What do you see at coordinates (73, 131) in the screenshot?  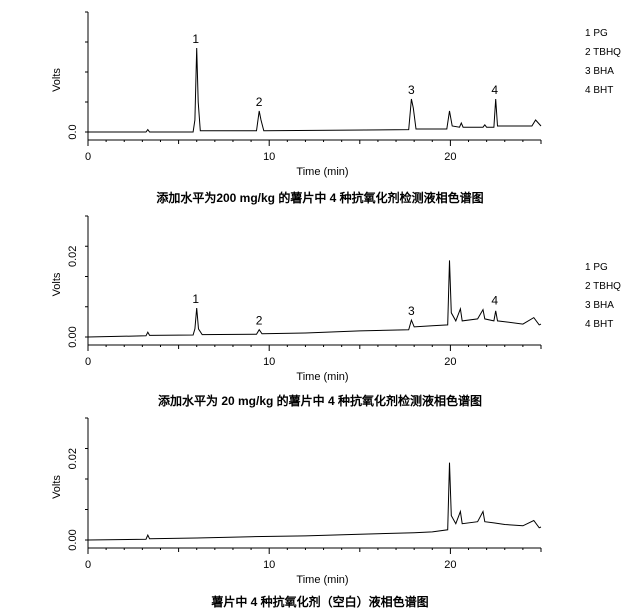 I see `y-tick-label: 0.0` at bounding box center [73, 131].